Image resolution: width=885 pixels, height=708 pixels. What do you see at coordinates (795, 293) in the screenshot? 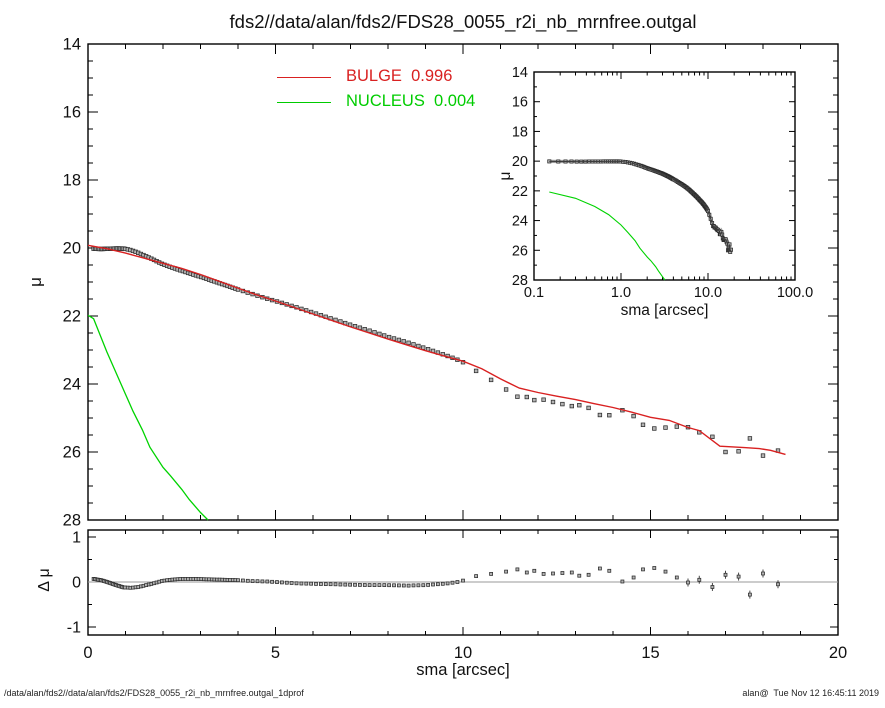
I see `svg-text: 100.0` at bounding box center [795, 293].